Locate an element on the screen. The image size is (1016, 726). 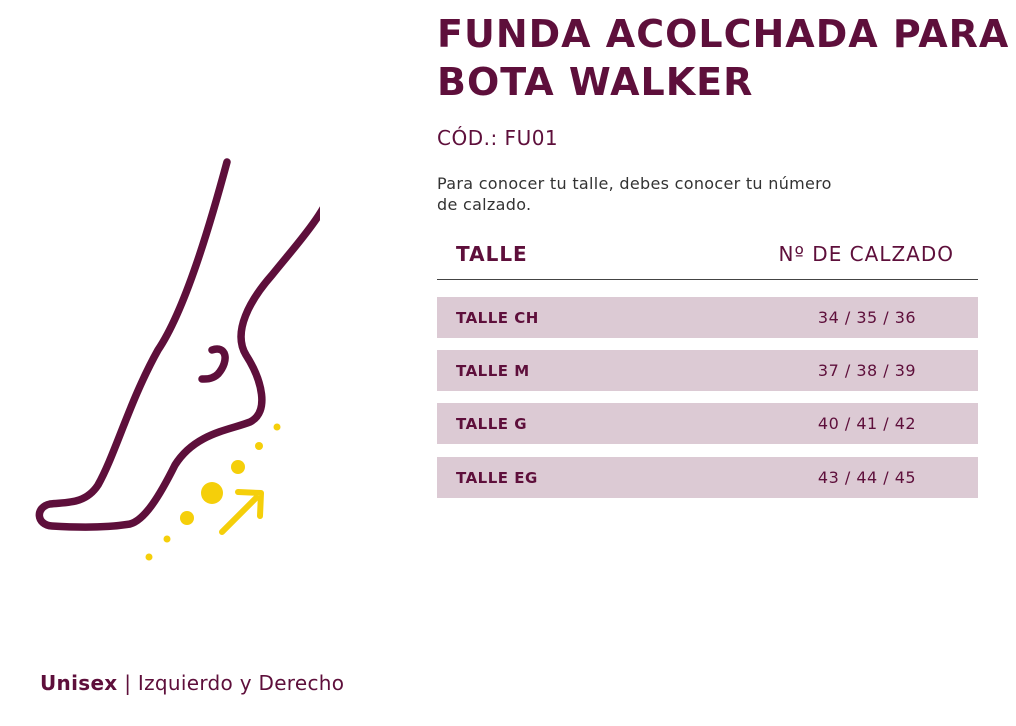
product-code: CÓD.: FU01 is located at coordinates (498, 138).